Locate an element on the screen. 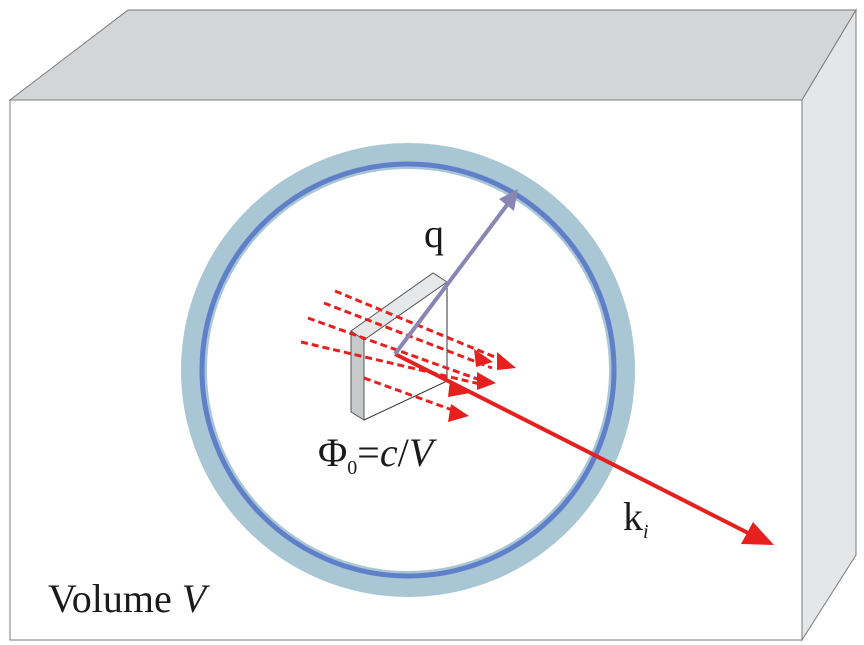 The width and height of the screenshot is (864, 645). label-k-base: k is located at coordinates (633, 516).